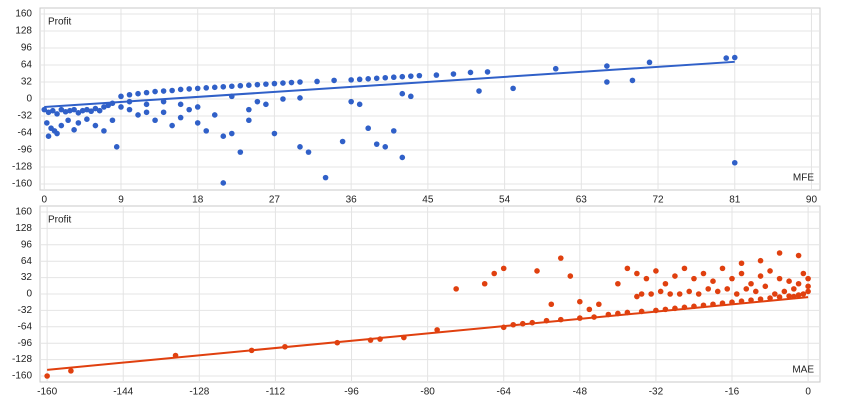 This screenshot has height=400, width=860. Describe the element at coordinates (658, 200) in the screenshot. I see `x-tick-label: 72` at that location.